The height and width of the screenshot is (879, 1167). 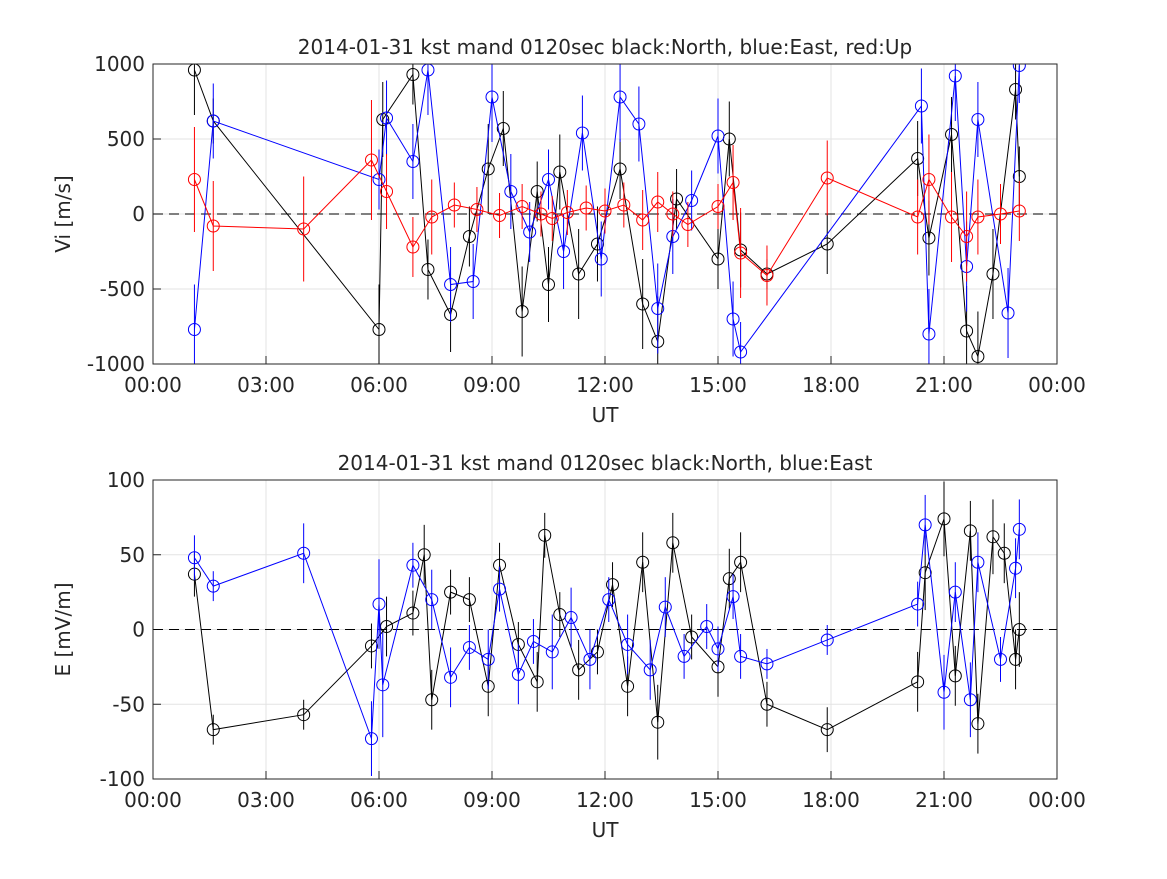 What do you see at coordinates (492, 385) in the screenshot?
I see `x-tick-label: 09:00` at bounding box center [492, 385].